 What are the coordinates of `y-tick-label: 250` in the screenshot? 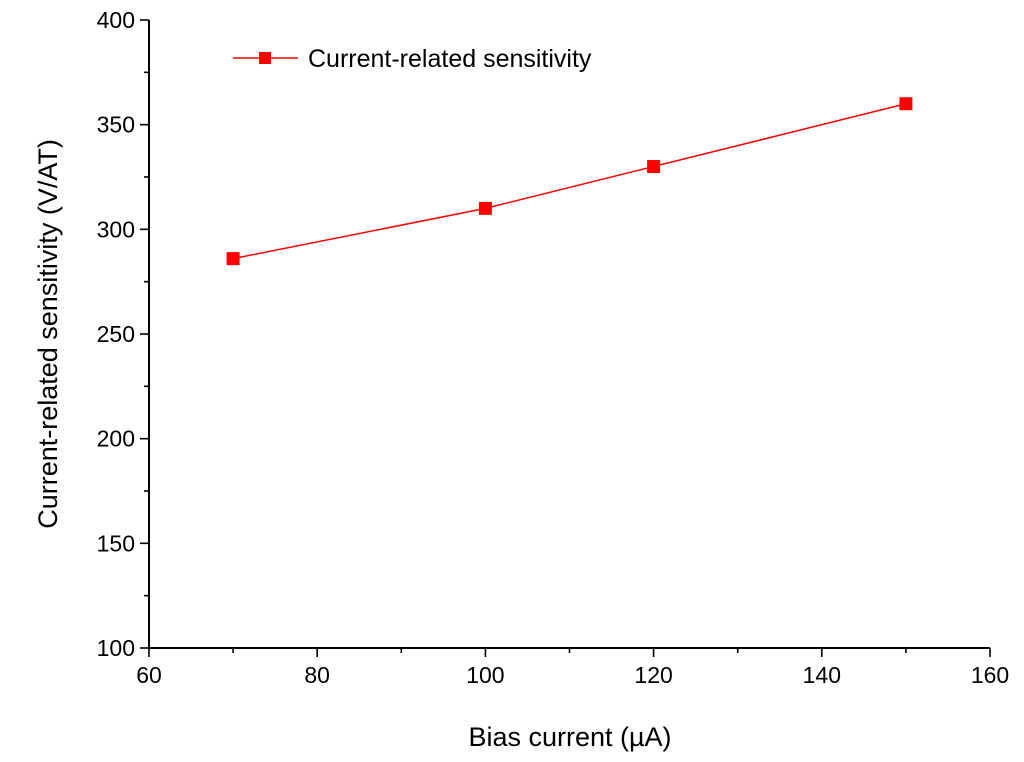 It's located at (116, 334).